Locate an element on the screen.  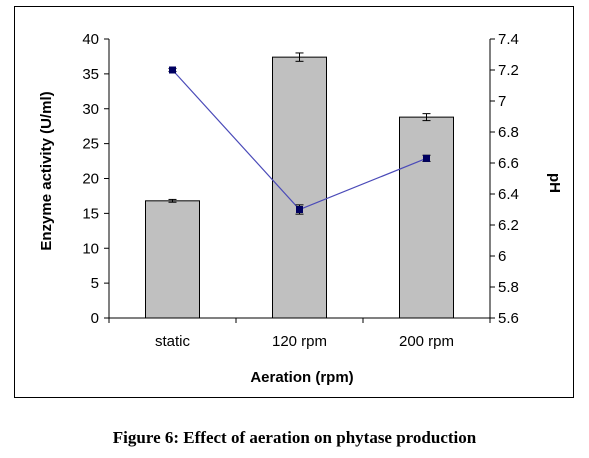
x-axis-title: Aeration (rpm) is located at coordinates (301, 377).